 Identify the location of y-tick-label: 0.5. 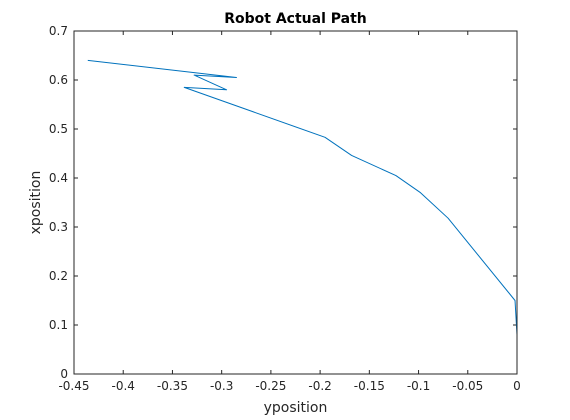
(58, 129).